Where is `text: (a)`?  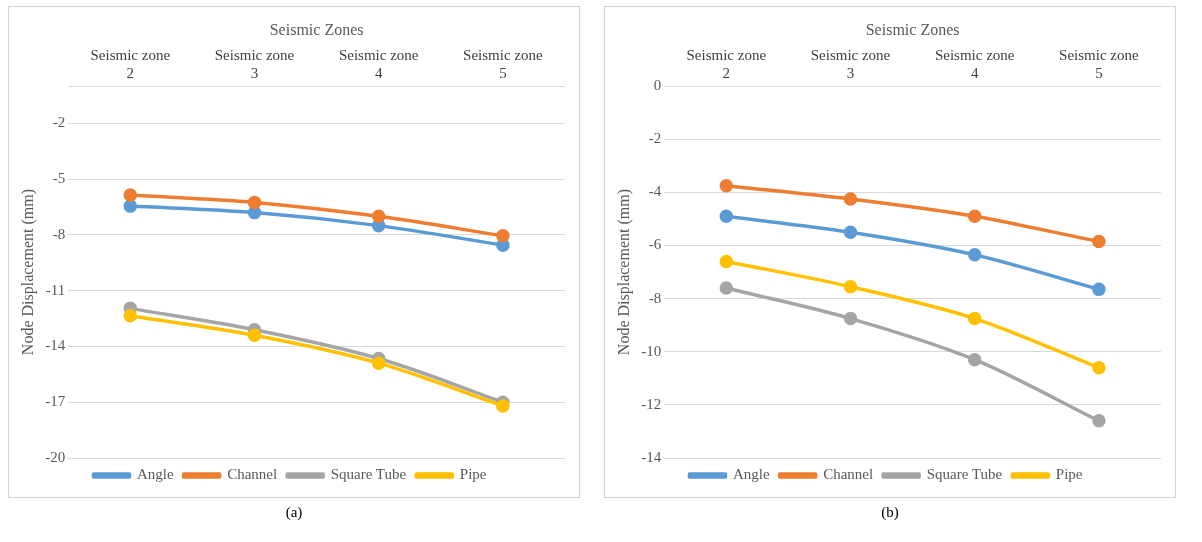 text: (a) is located at coordinates (294, 512).